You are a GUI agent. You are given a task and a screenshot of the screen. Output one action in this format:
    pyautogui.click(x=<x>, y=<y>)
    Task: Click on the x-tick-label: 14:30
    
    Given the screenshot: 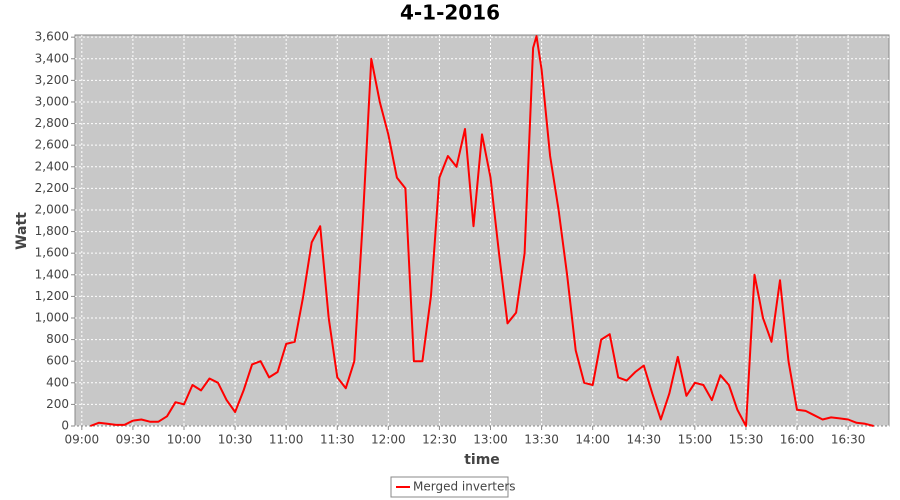 What is the action you would take?
    pyautogui.click(x=643, y=440)
    